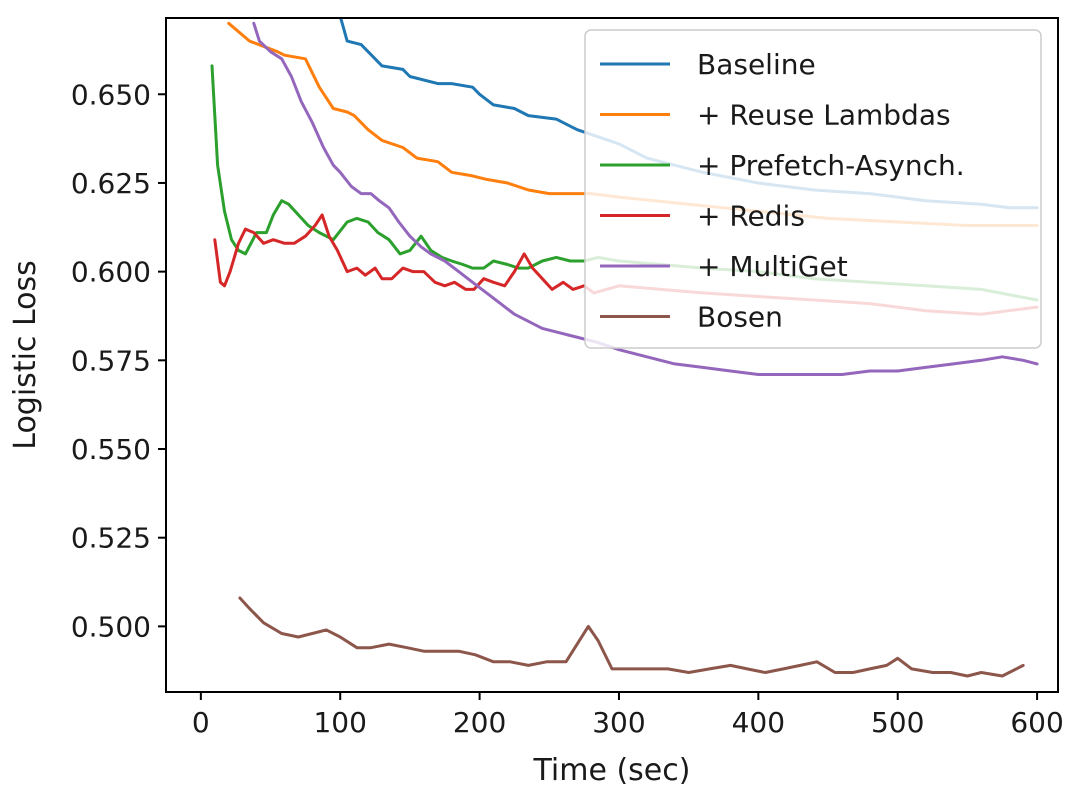 The height and width of the screenshot is (795, 1080). What do you see at coordinates (111, 272) in the screenshot?
I see `y-tick-label: 0.600` at bounding box center [111, 272].